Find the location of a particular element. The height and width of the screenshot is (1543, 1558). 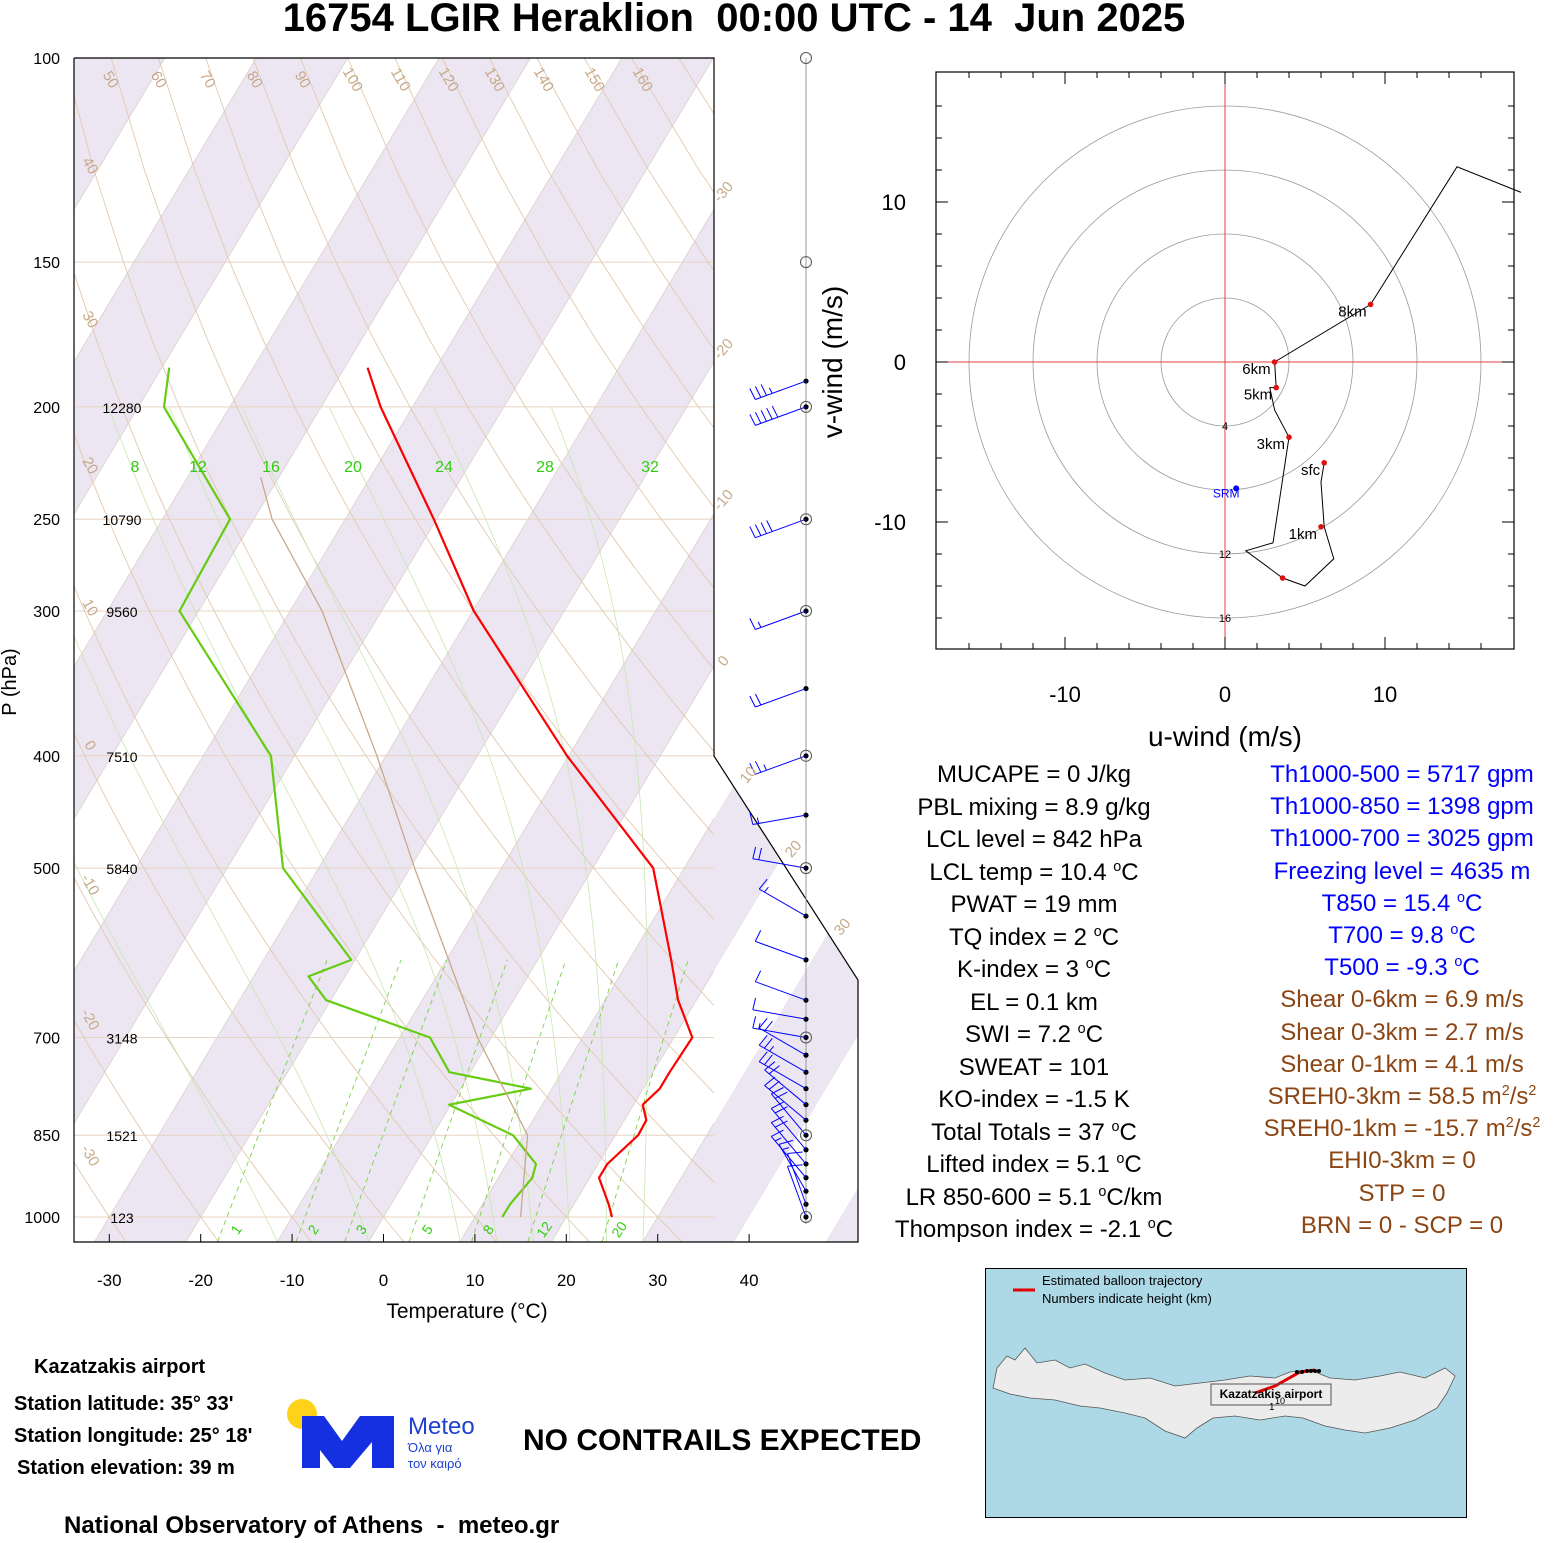

mixing-ratio-label: 5 is located at coordinates (427, 1229).